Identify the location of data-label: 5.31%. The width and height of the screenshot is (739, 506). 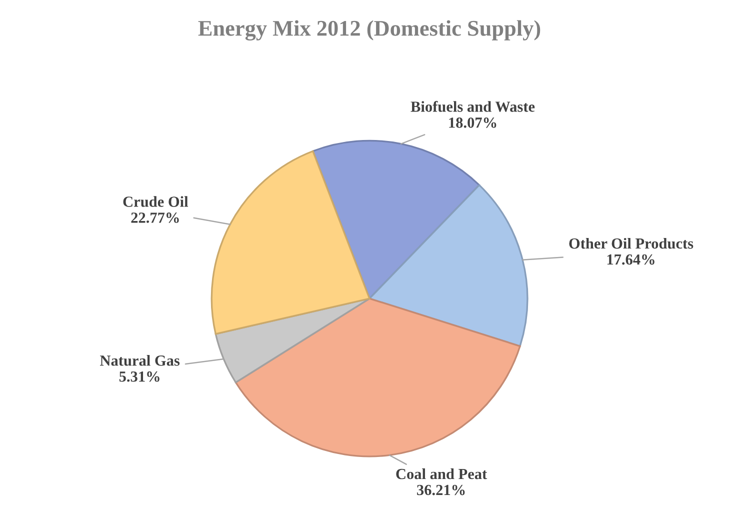
(139, 376).